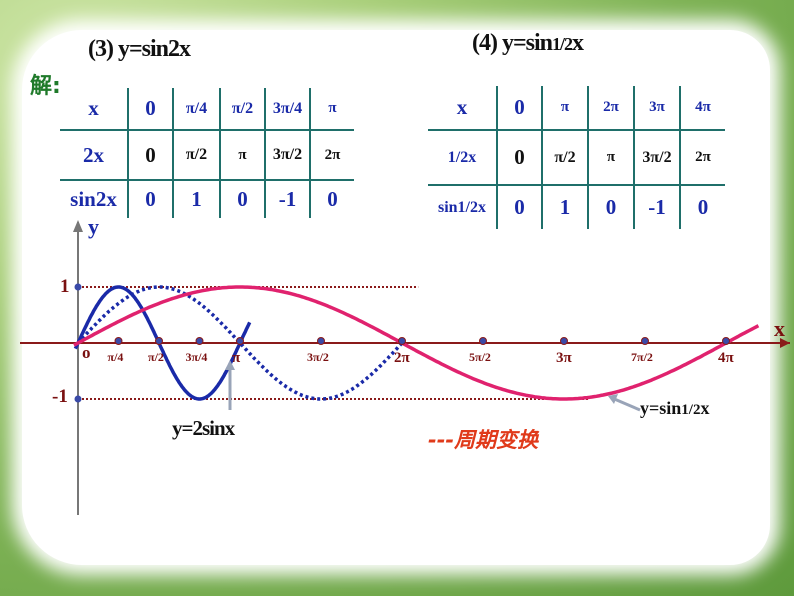  I want to click on table-row: 1/2x 0 π/2 π 3π/2 2π, so click(576, 157).